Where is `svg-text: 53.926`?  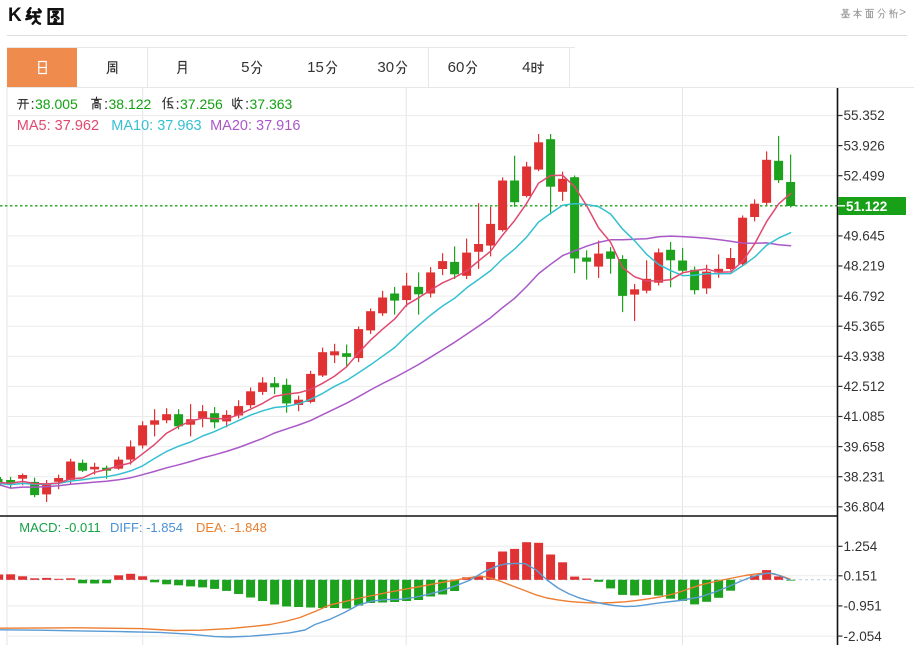 svg-text: 53.926 is located at coordinates (864, 145).